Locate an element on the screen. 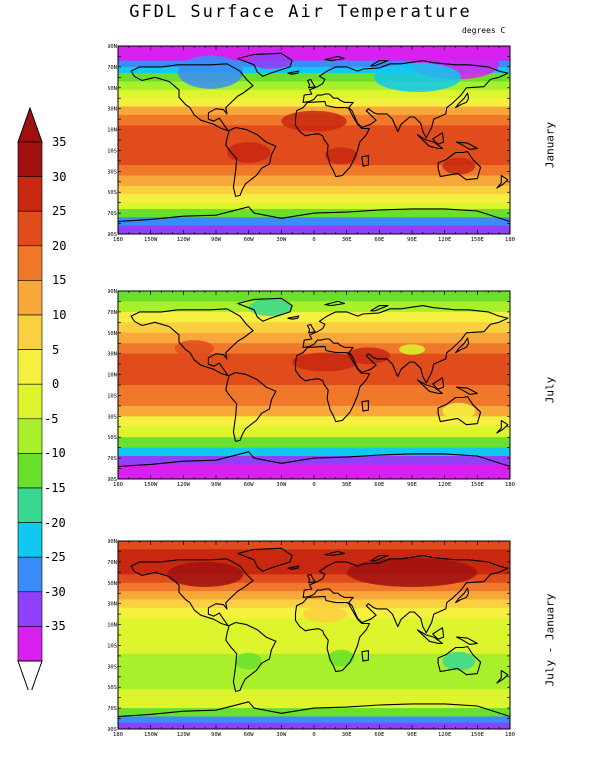  lat-tick-label: 30N is located at coordinates (112, 110).